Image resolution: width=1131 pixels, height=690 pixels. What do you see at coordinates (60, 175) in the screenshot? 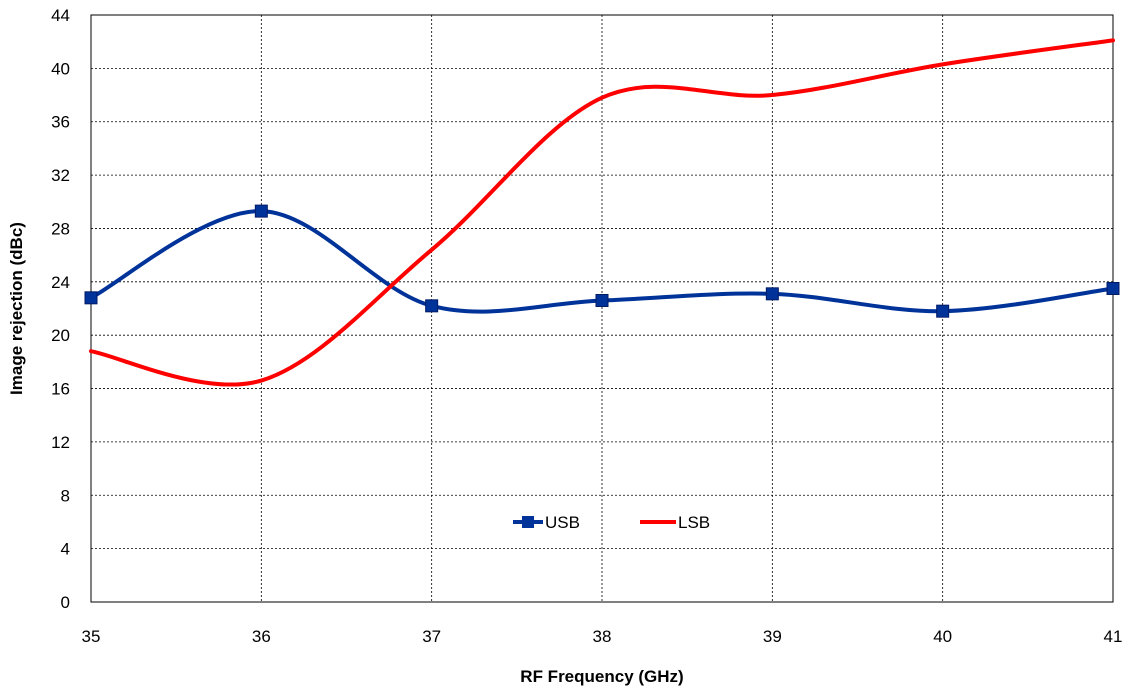
I see `y-tick-label: 32` at bounding box center [60, 175].